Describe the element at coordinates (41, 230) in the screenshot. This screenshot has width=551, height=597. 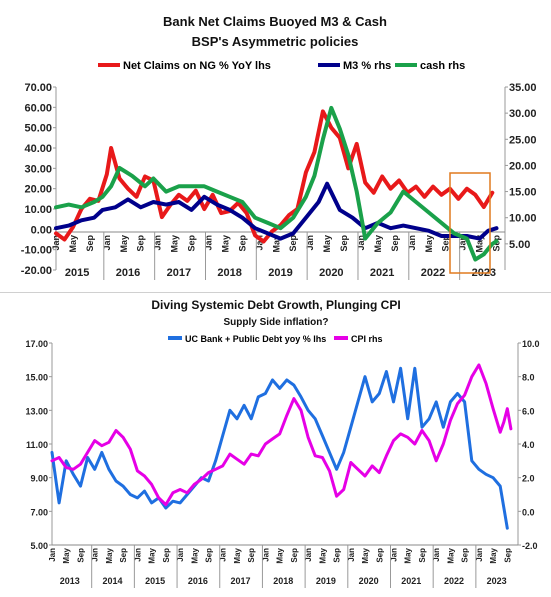
I see `y-tick-label-left: 0.00` at that location.